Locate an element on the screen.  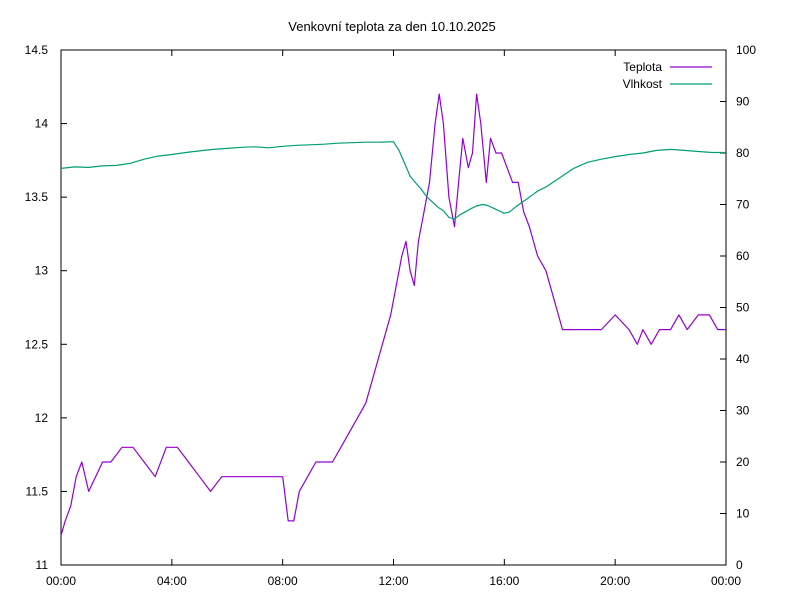
y-tick-label: 13 is located at coordinates (42, 271).